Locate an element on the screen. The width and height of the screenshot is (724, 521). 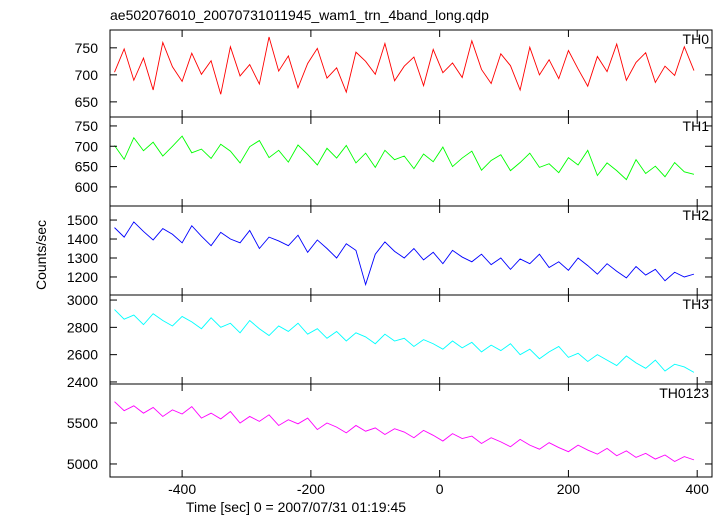
panel-label: TH0123 is located at coordinates (684, 393).